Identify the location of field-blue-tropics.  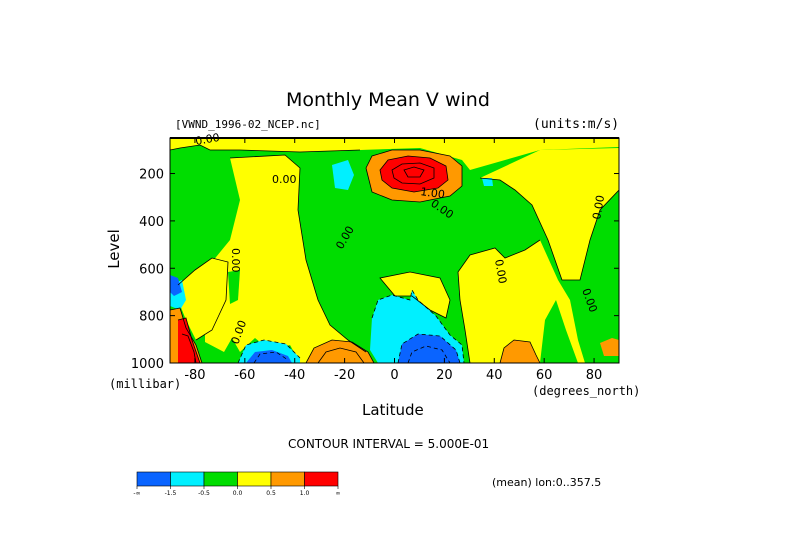
(429, 348).